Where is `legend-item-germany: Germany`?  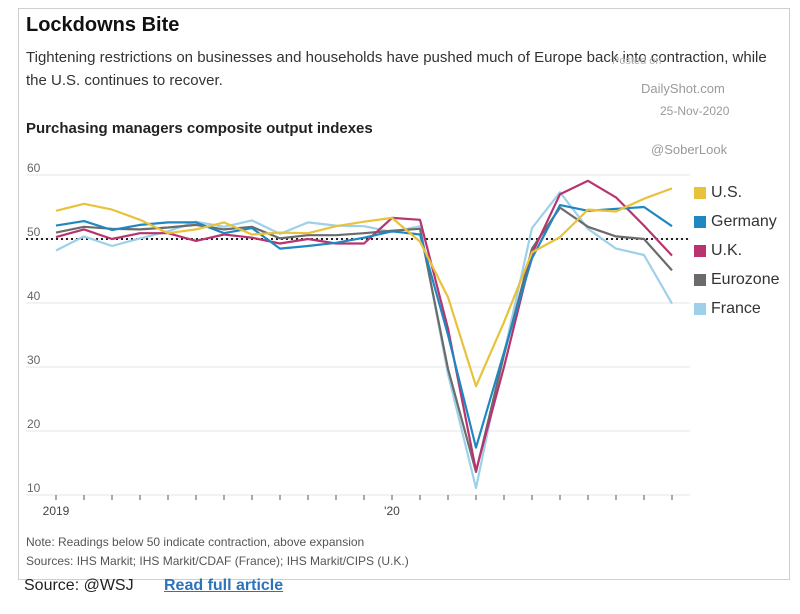 legend-item-germany: Germany is located at coordinates (737, 221).